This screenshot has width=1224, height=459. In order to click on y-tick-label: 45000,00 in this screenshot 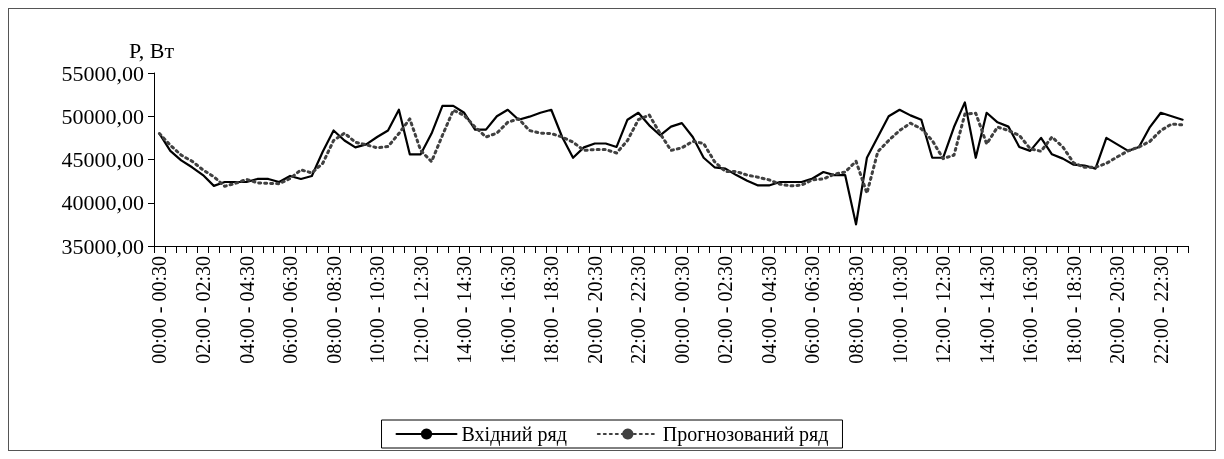, I will do `click(102, 159)`.